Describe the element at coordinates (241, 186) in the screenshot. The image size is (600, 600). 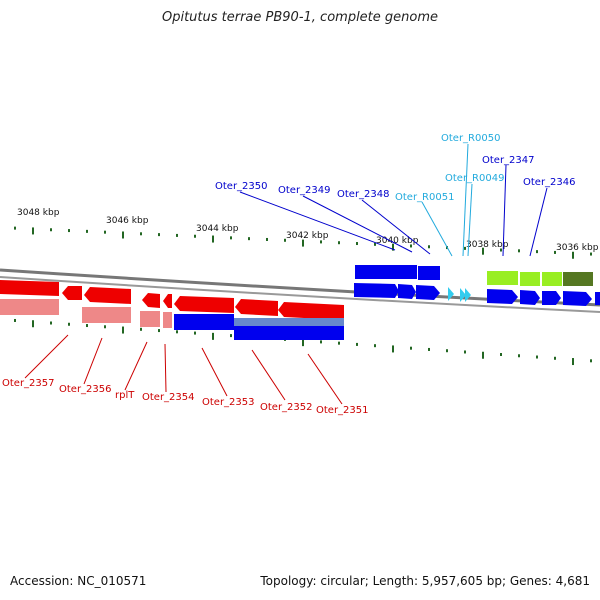
I see `gene-label-oter-2350: Oter_2350` at that location.